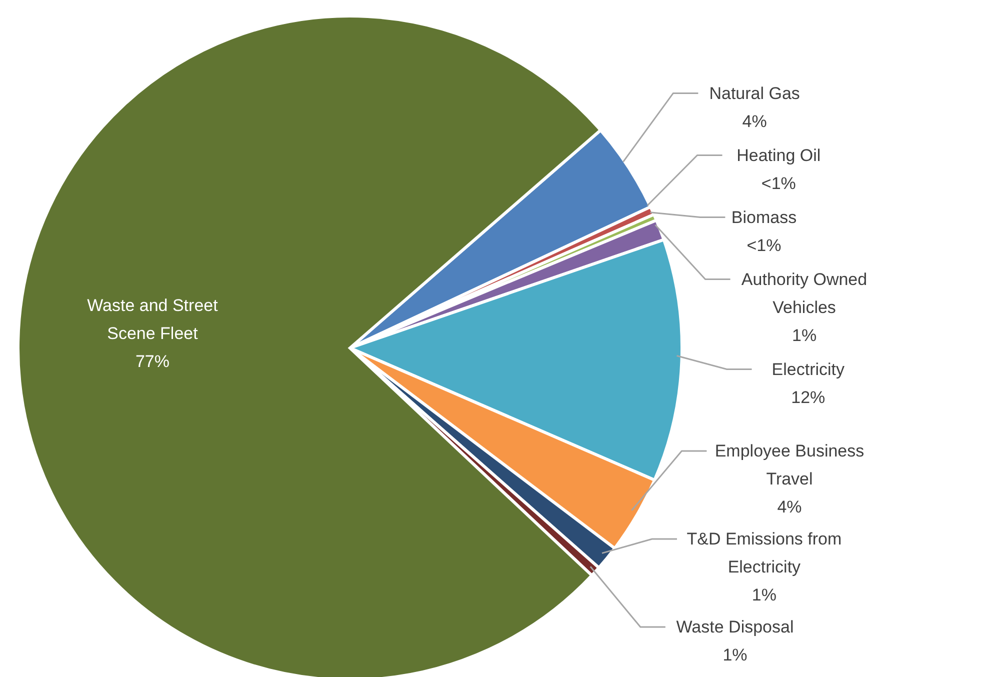 This screenshot has height=677, width=984. I want to click on slice-label: Biomass, so click(764, 217).